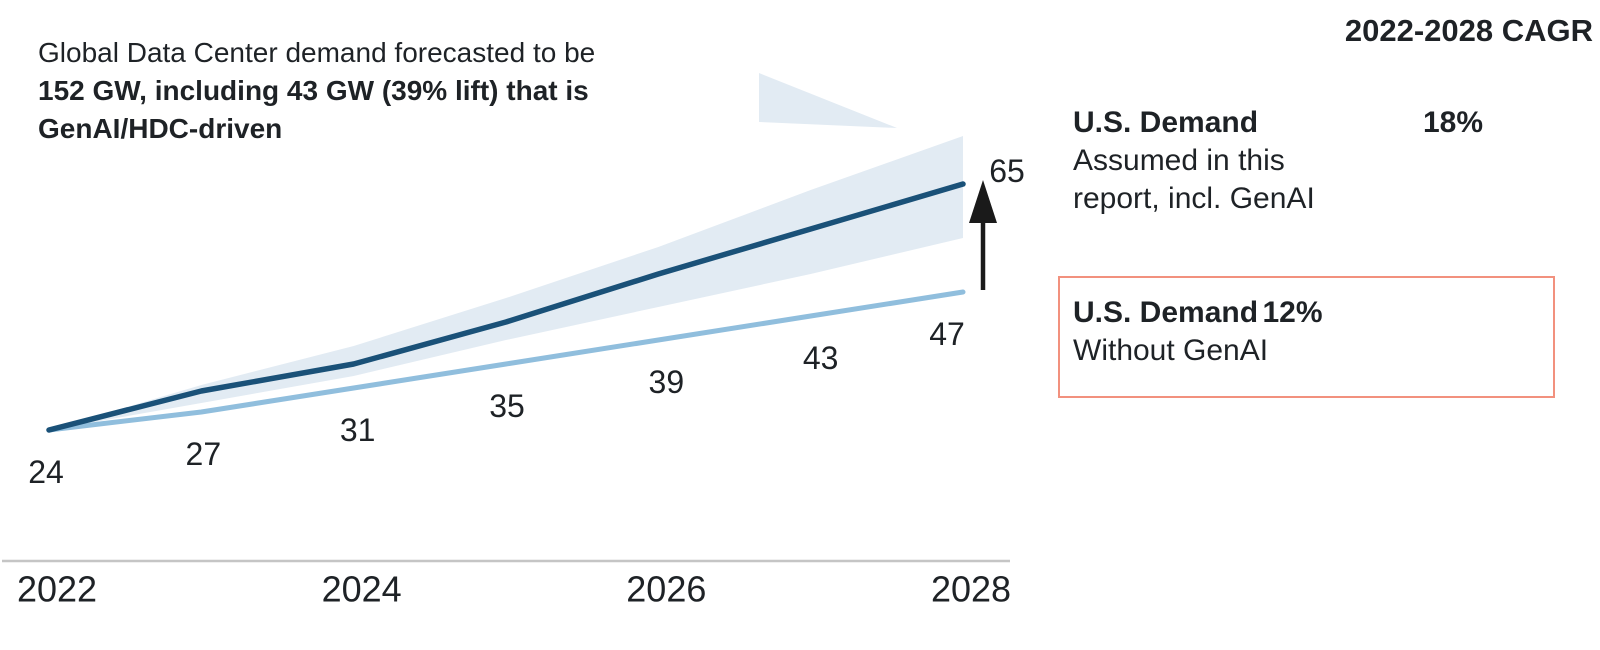 The height and width of the screenshot is (650, 1600). I want to click on legend-without-genai-box: U.S. Demand 12% Without GenAI, so click(1306, 337).